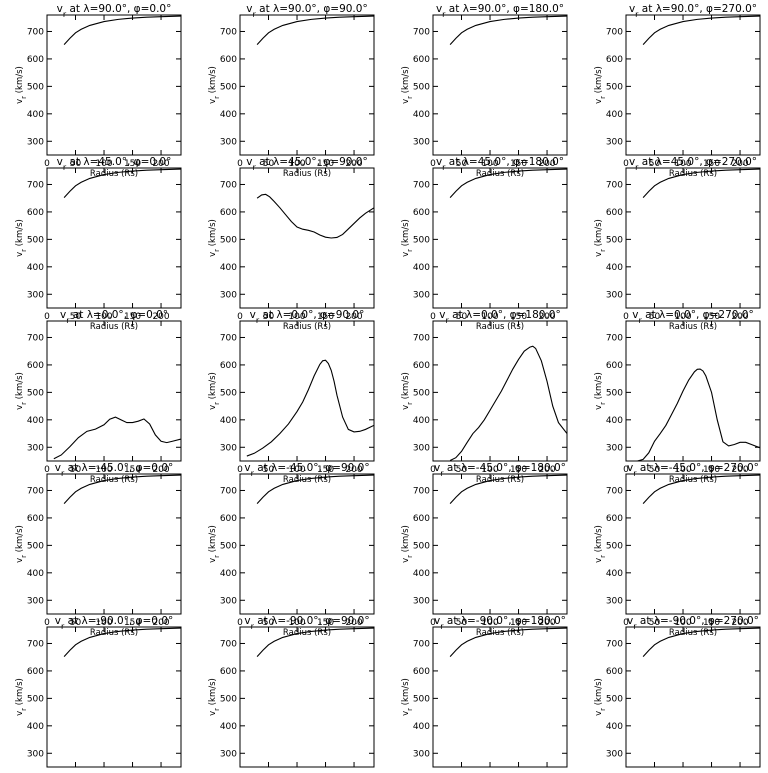 This screenshot has width=768, height=773. I want to click on chart-title: vr at λ=-90.0°, φ=0.0°, so click(114, 623).